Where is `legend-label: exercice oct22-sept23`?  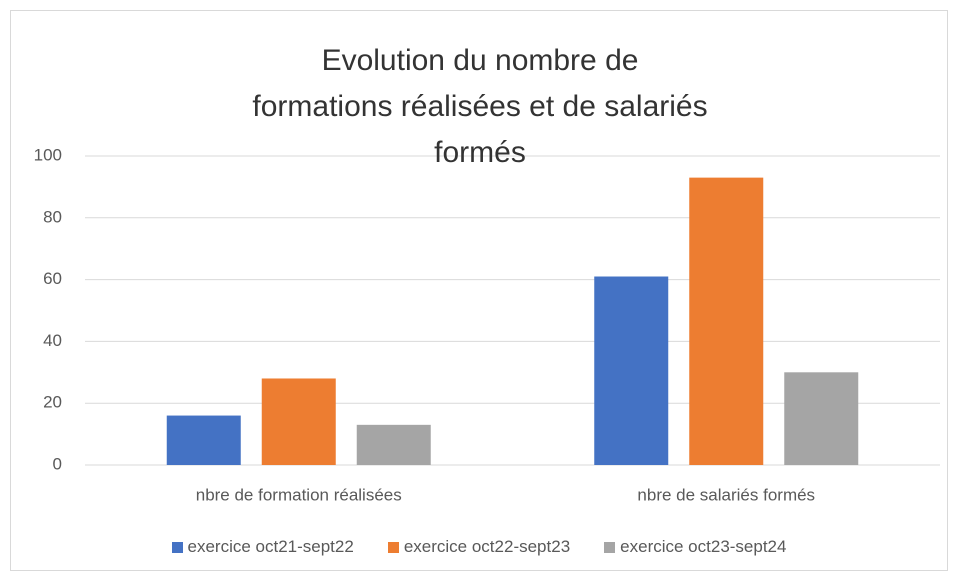
legend-label: exercice oct22-sept23 is located at coordinates (487, 546).